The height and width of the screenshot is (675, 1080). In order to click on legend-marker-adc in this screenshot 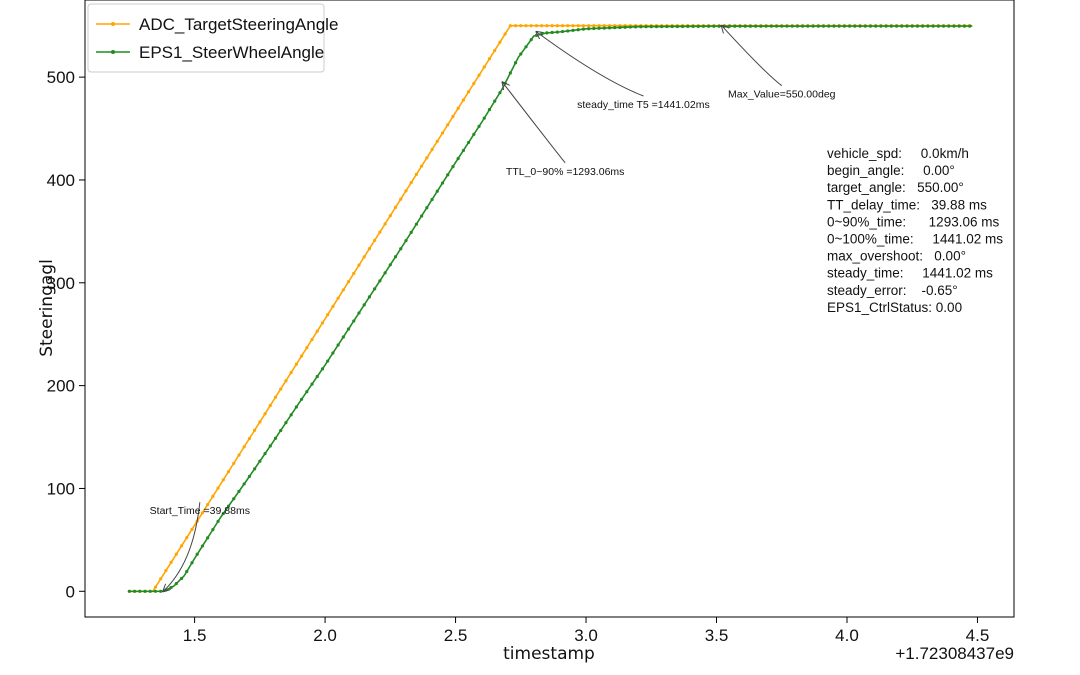, I will do `click(113, 24)`.